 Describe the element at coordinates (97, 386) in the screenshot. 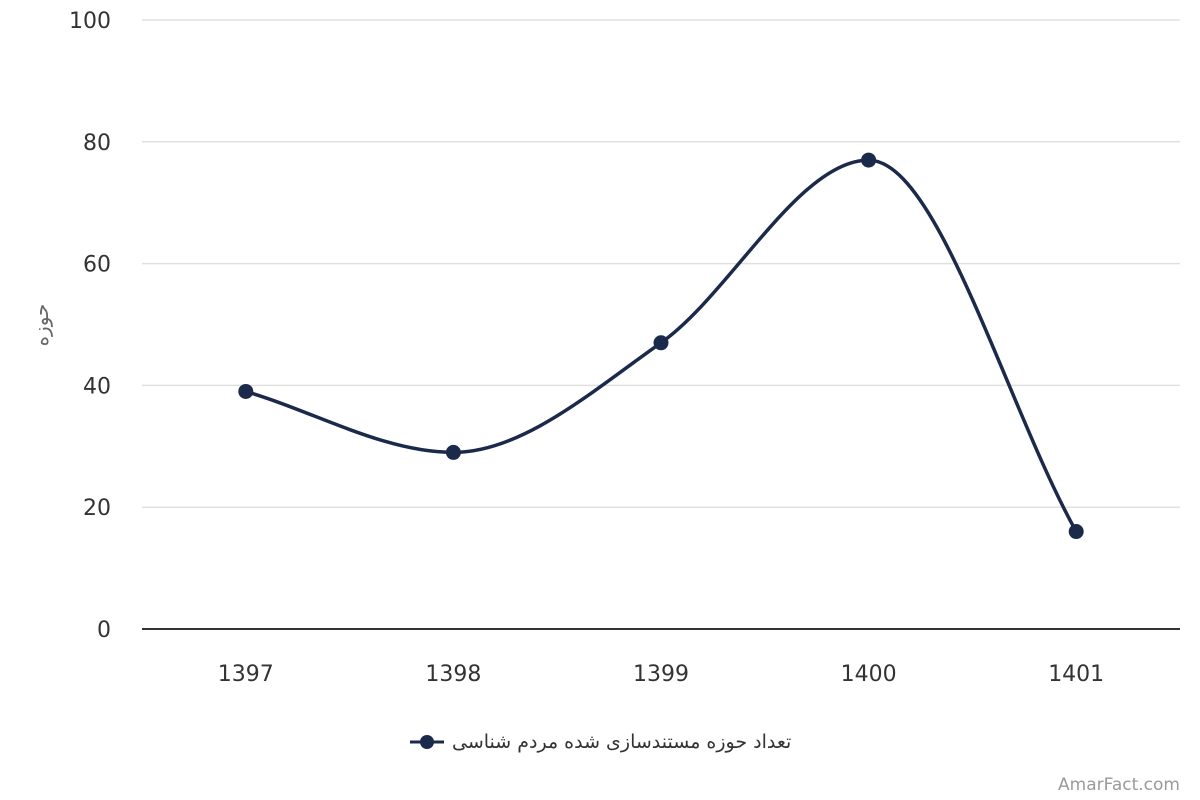

I see `y-tick-label: 40` at that location.